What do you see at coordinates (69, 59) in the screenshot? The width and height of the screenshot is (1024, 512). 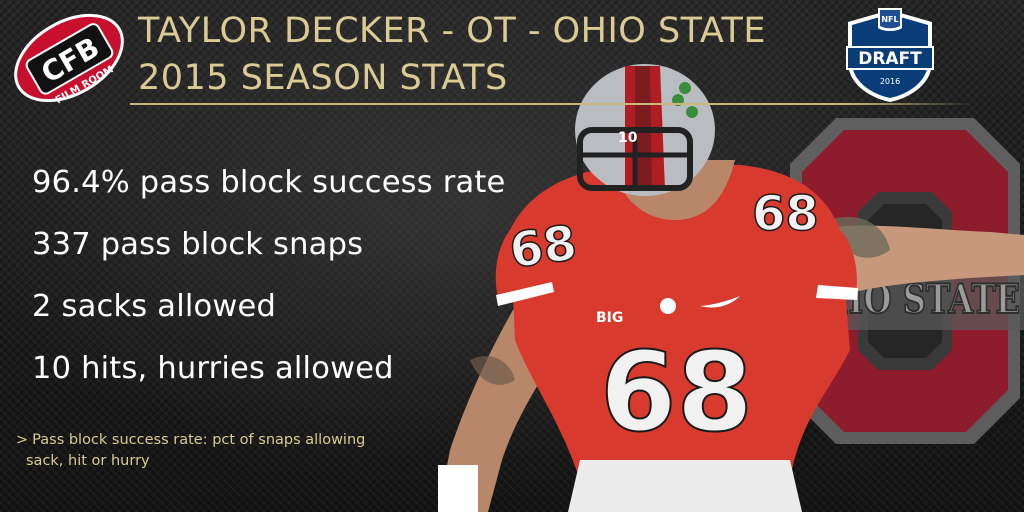 I see `cfb-film-room-logo: CFB FILM ROOM` at bounding box center [69, 59].